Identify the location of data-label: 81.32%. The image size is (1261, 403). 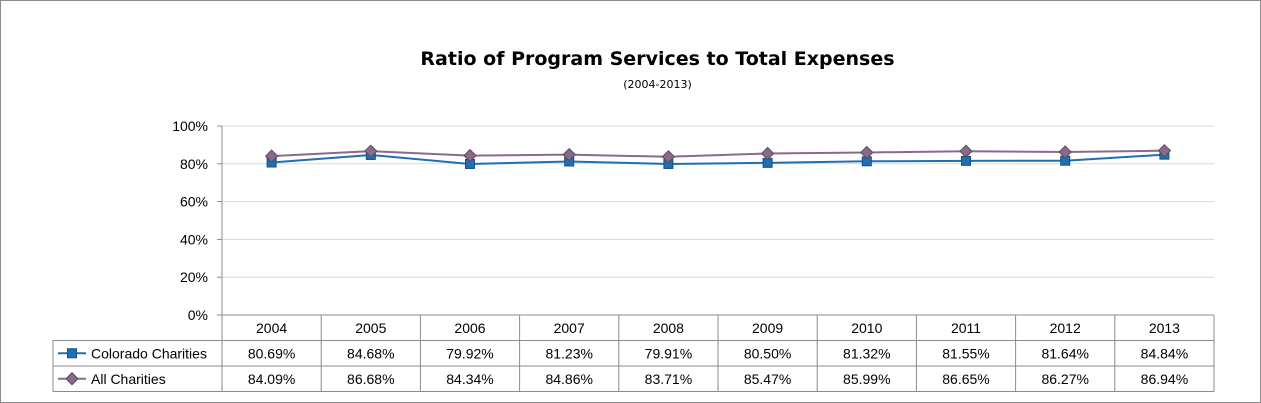
(866, 353).